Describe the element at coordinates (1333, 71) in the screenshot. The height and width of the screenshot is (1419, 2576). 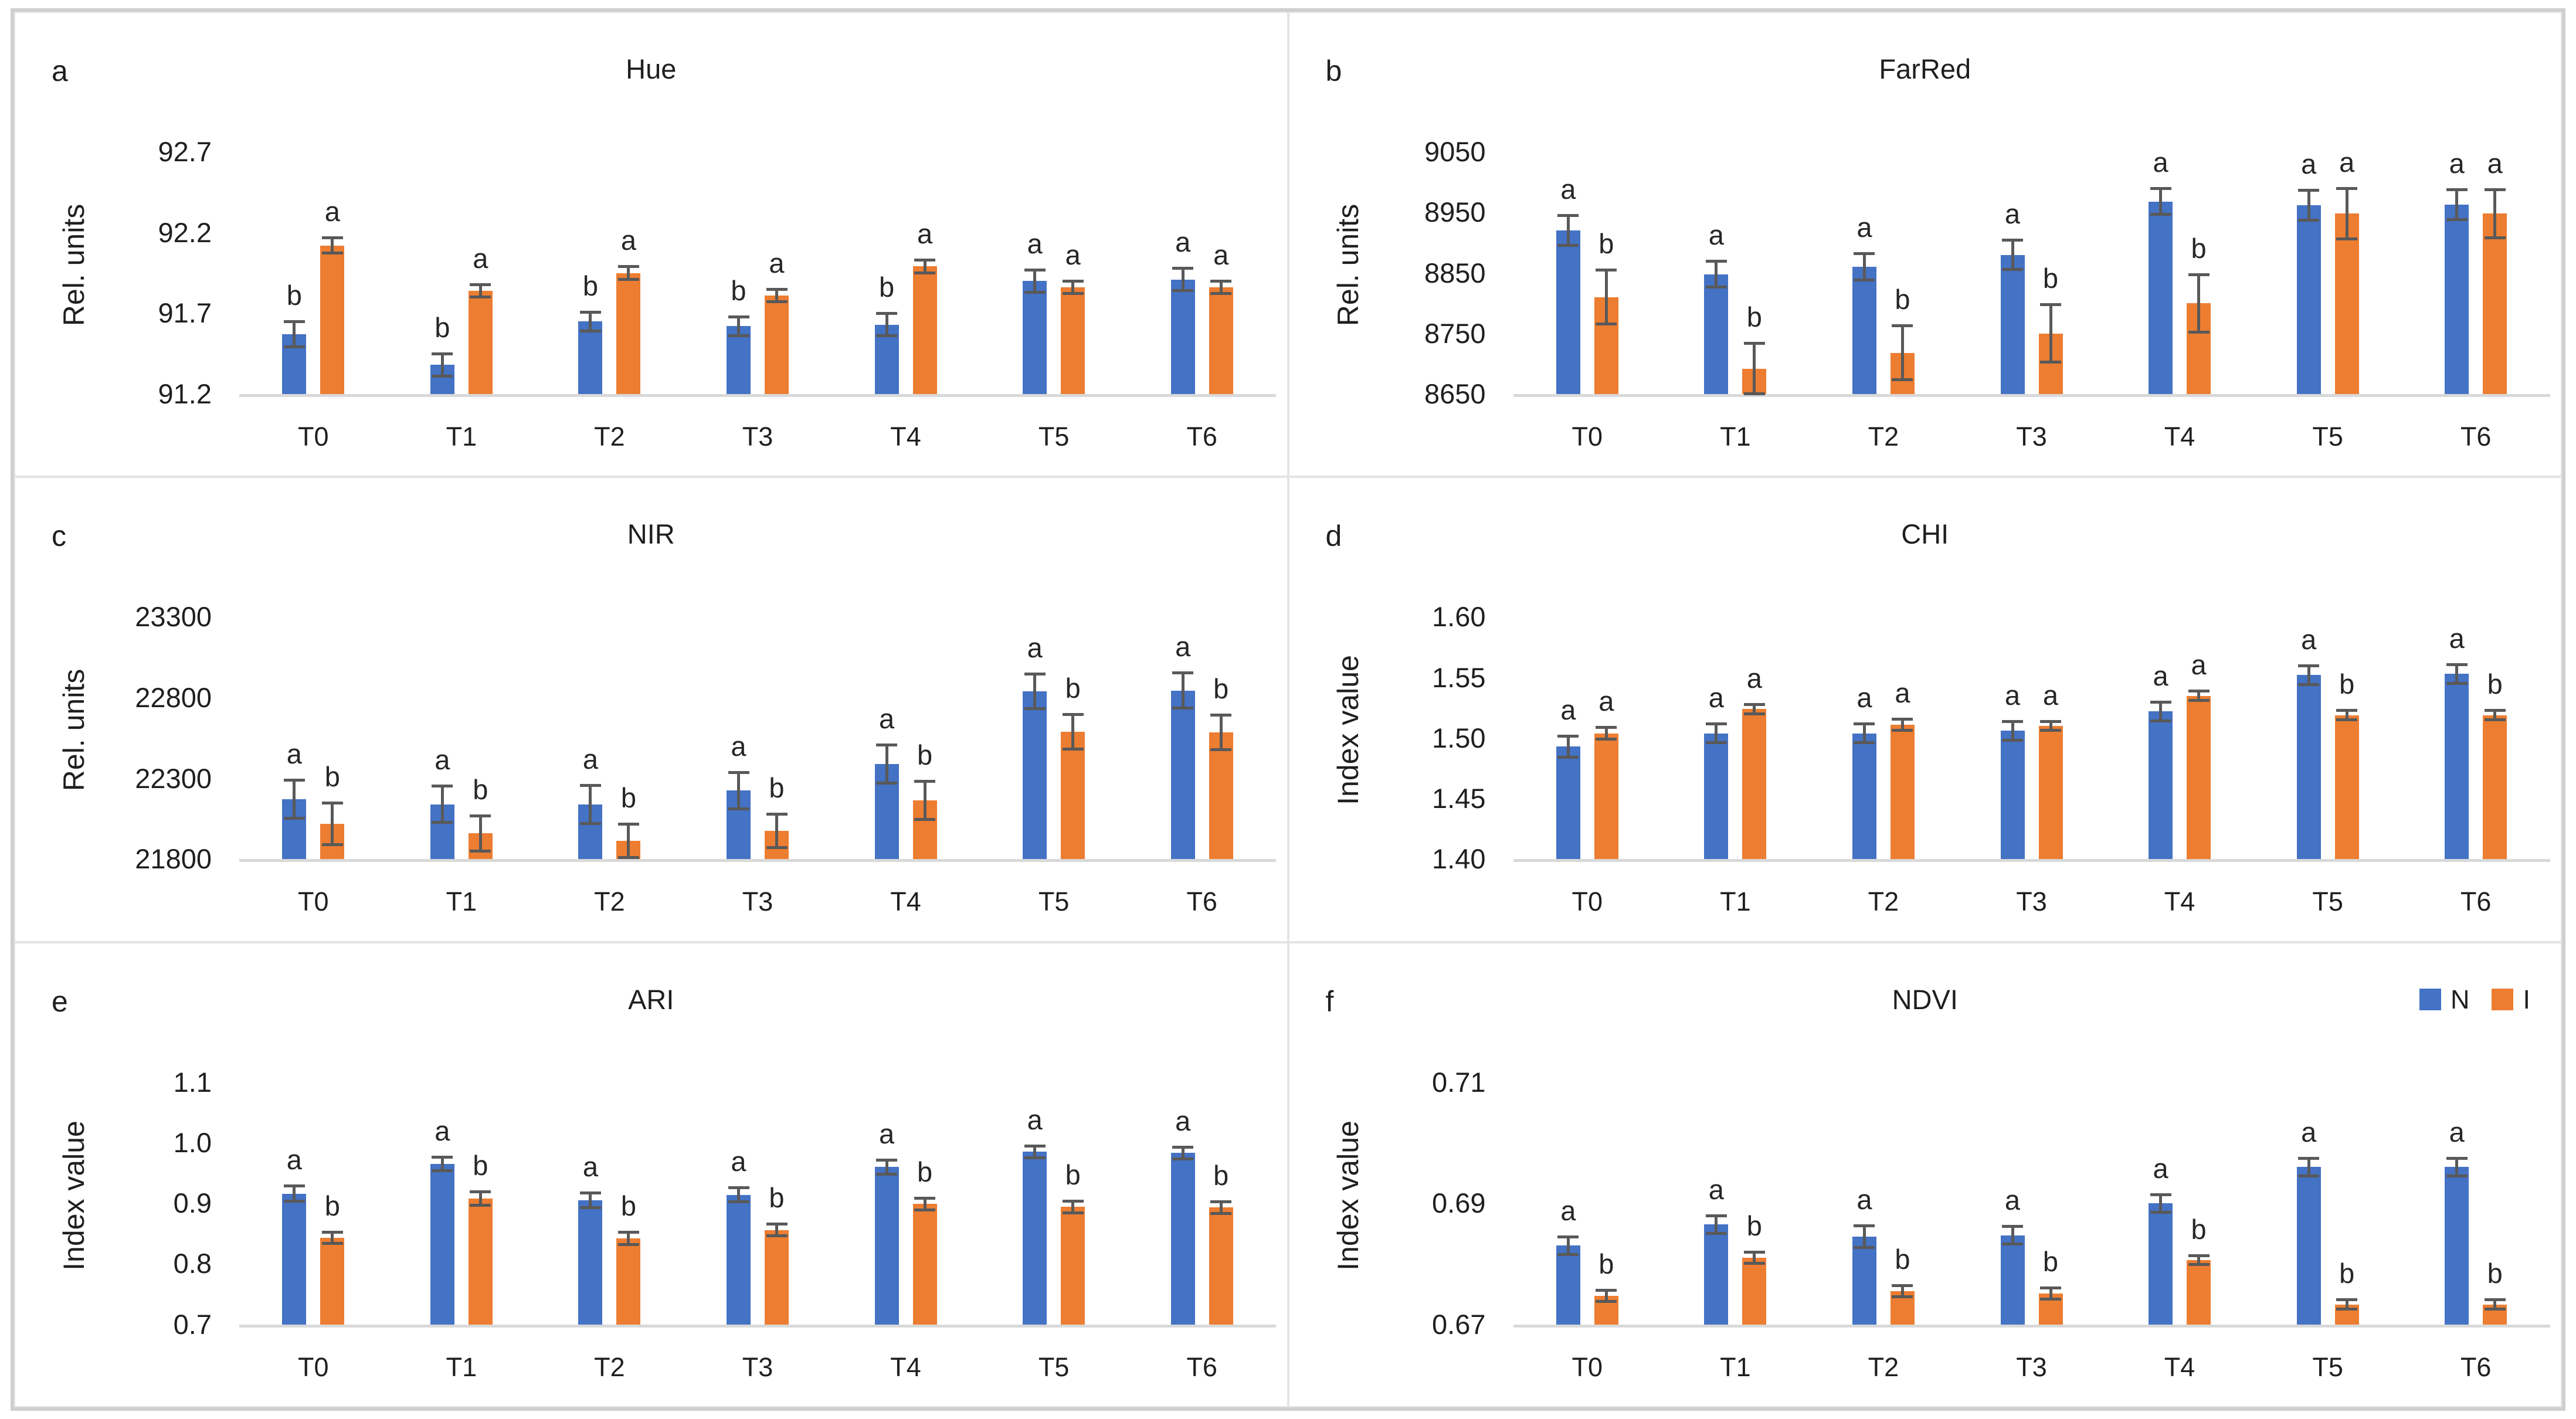
I see `panel-letter: b` at that location.